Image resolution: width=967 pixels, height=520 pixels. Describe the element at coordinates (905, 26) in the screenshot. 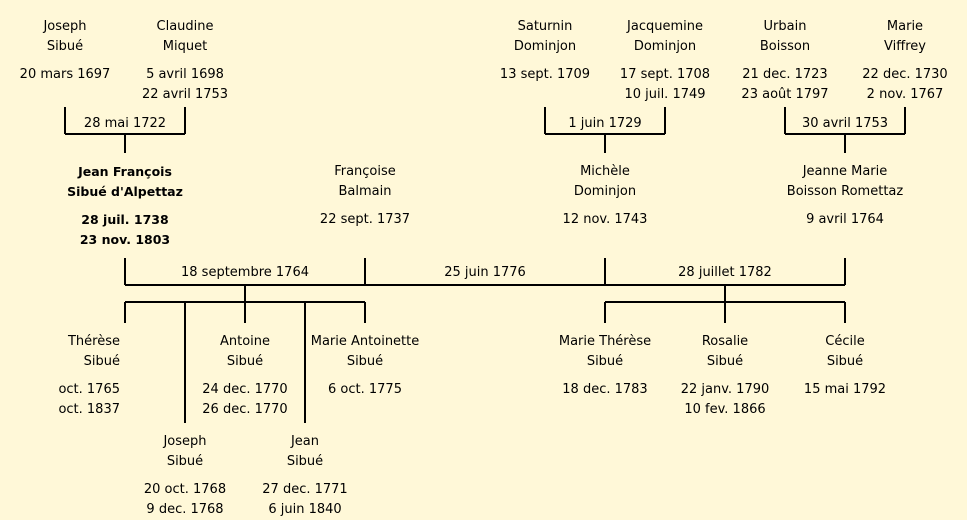

I see `person-name-line: Marie` at that location.